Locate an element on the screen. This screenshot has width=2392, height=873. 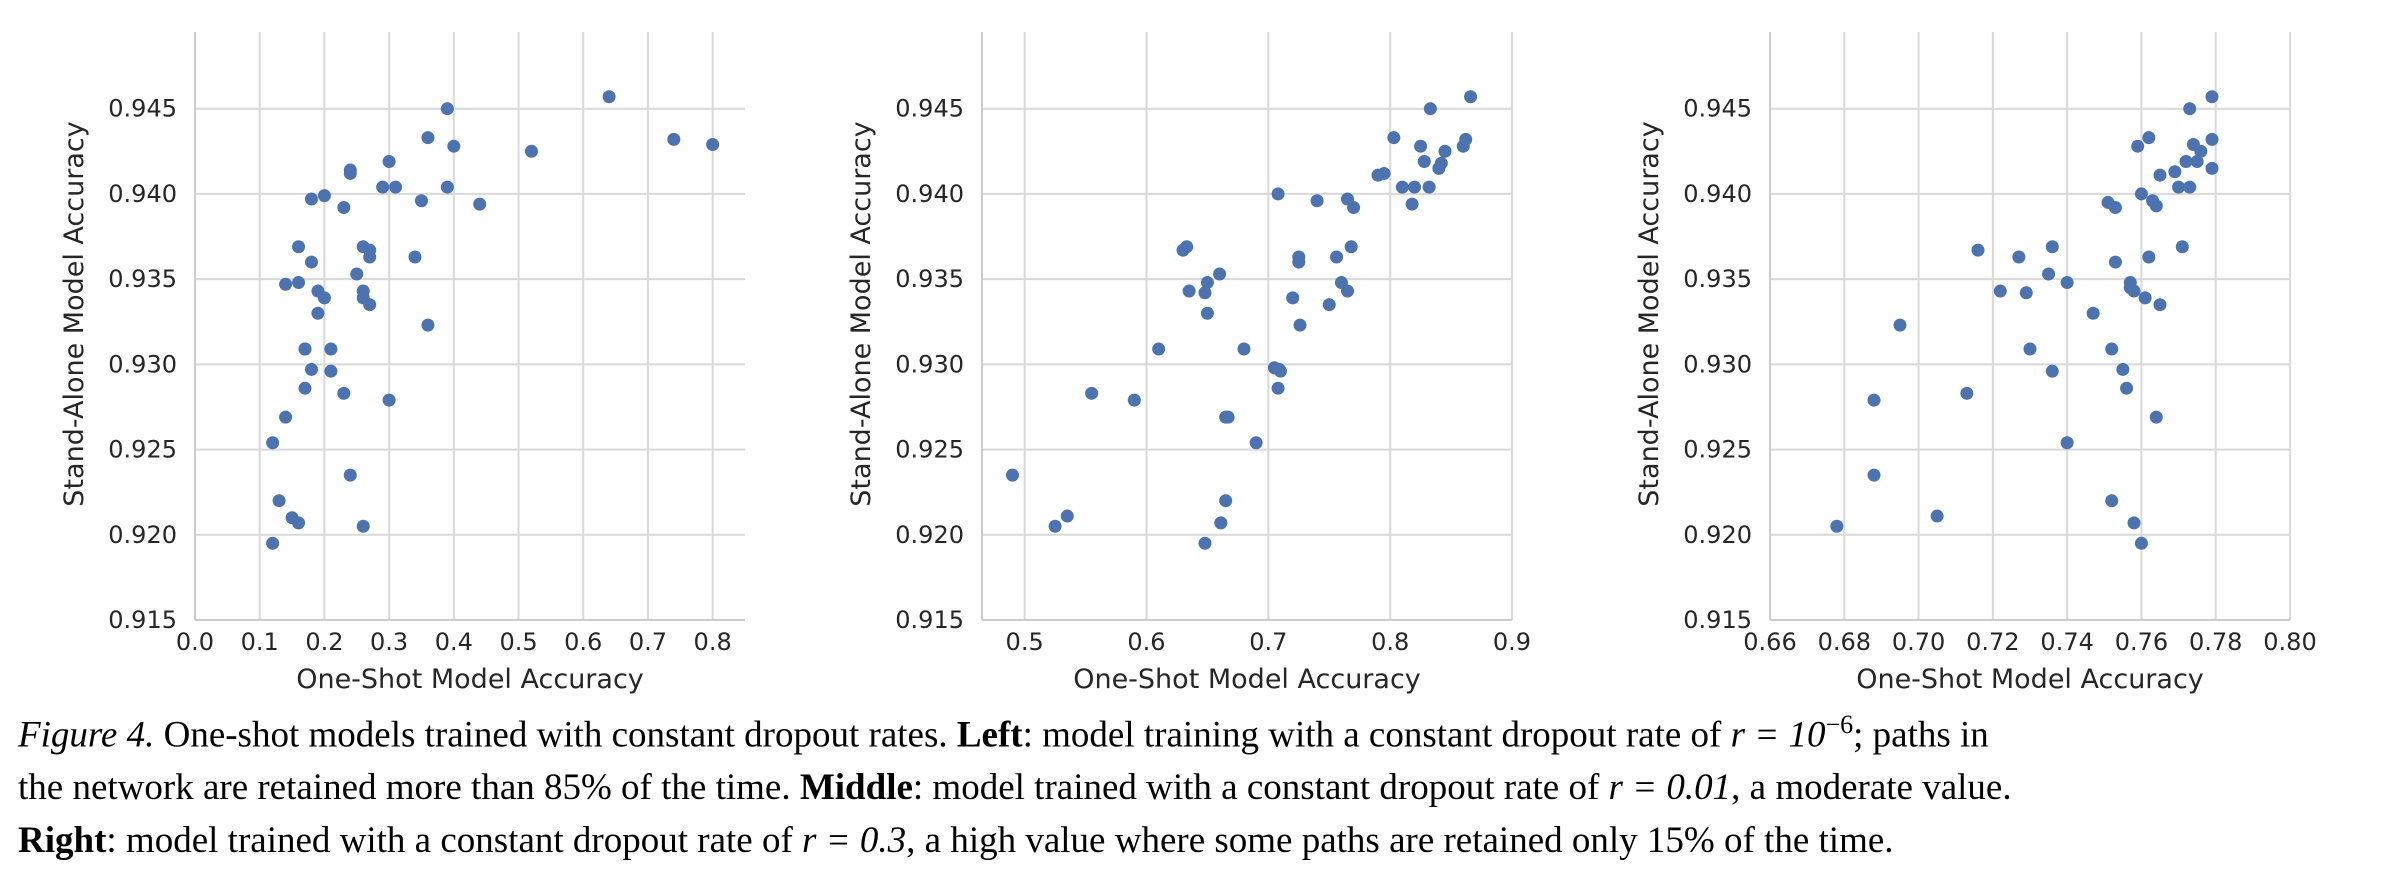
x-axis-label: One-Shot Model Accuracy is located at coordinates (2030, 679).